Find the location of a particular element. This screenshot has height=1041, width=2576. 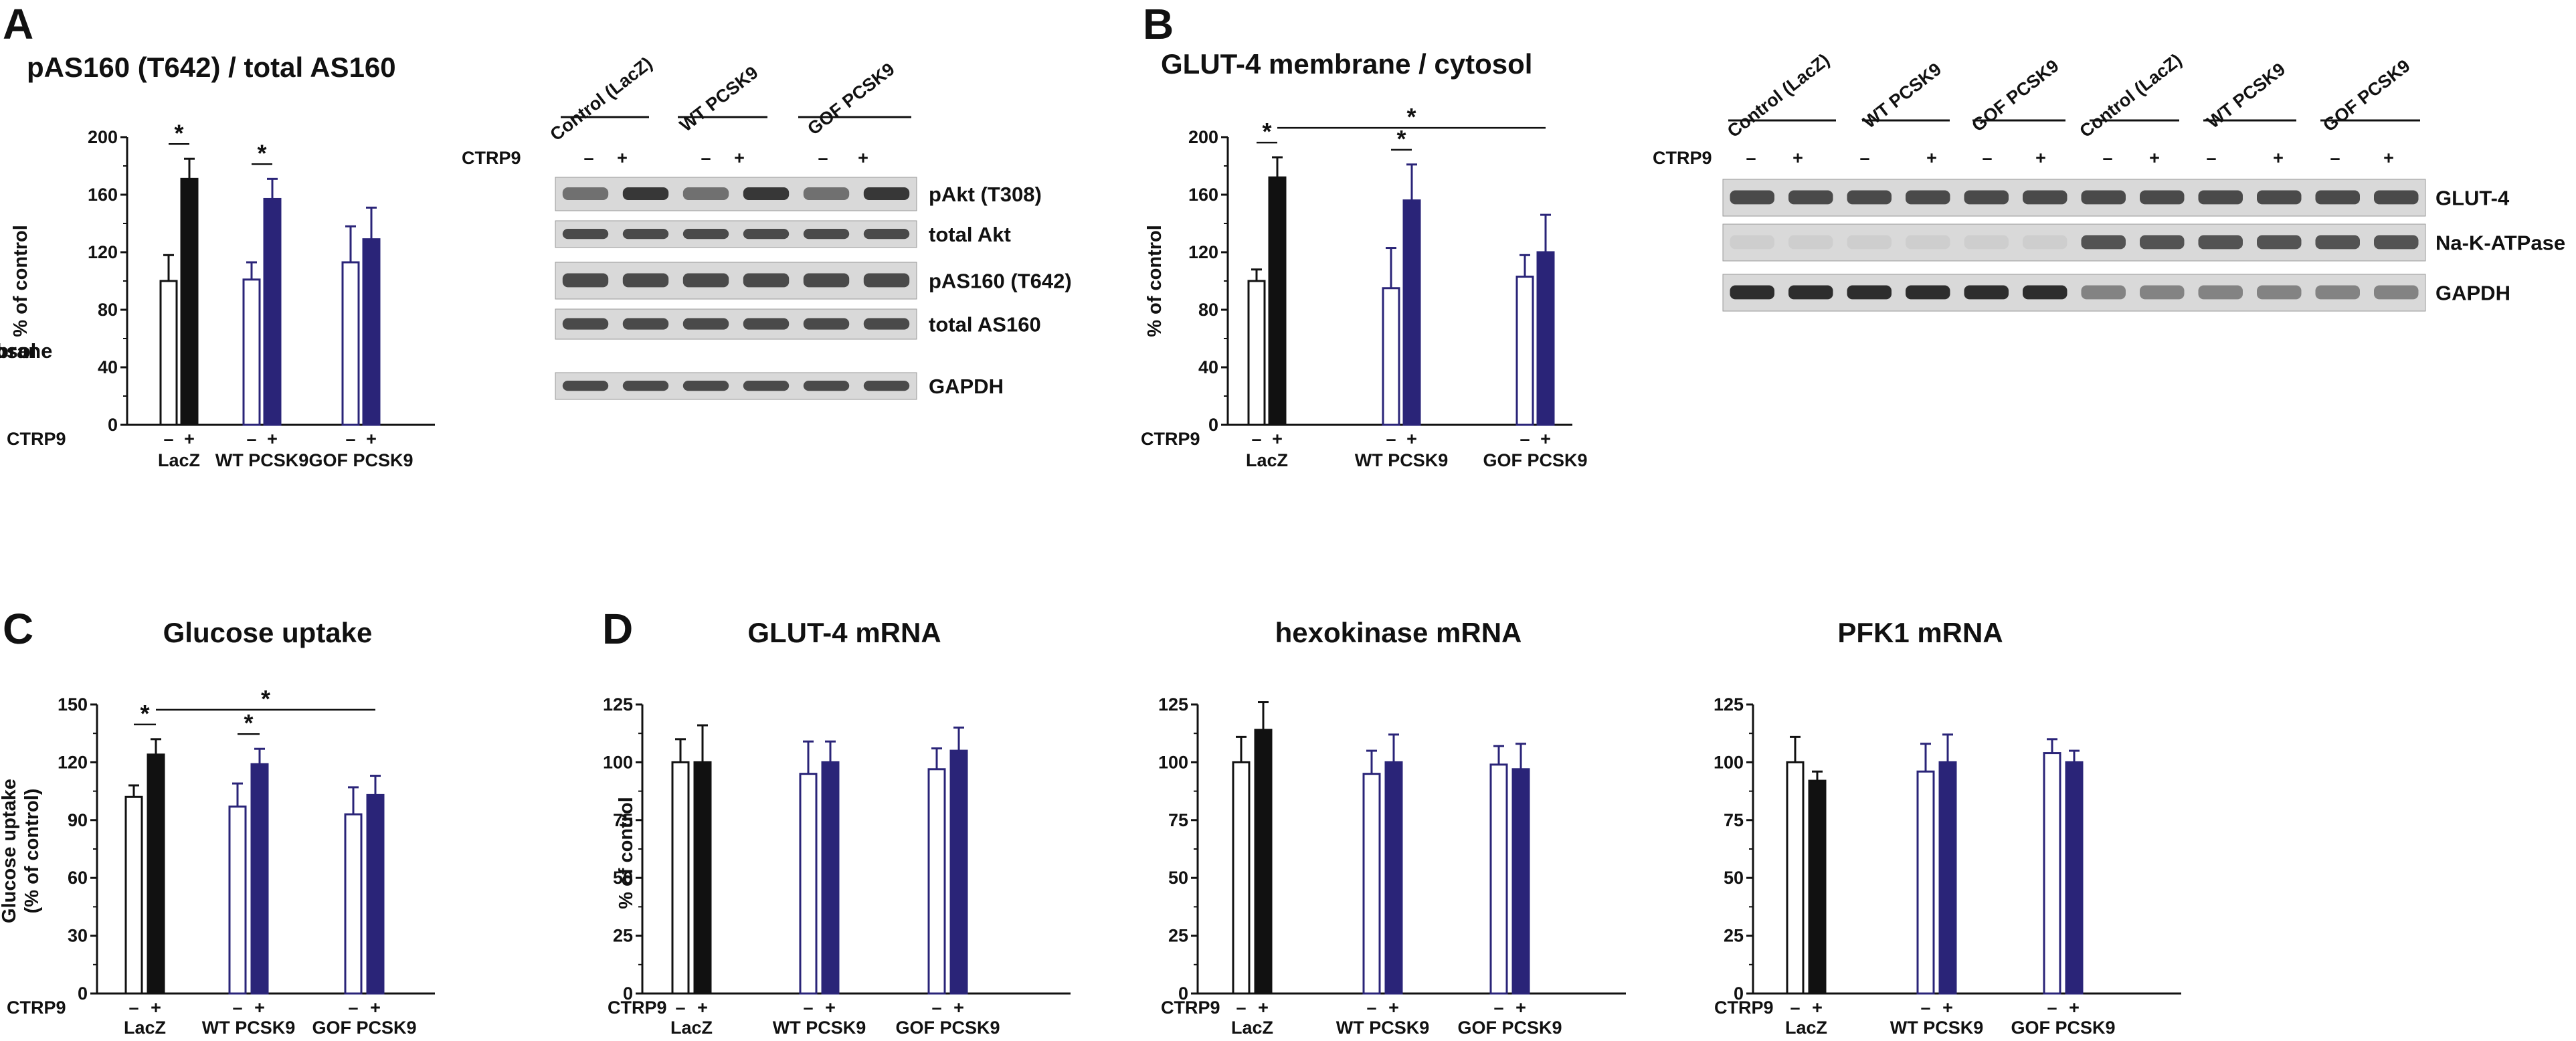

y-axis-label: Glucose uptake(% of control) is located at coordinates (21, 851).